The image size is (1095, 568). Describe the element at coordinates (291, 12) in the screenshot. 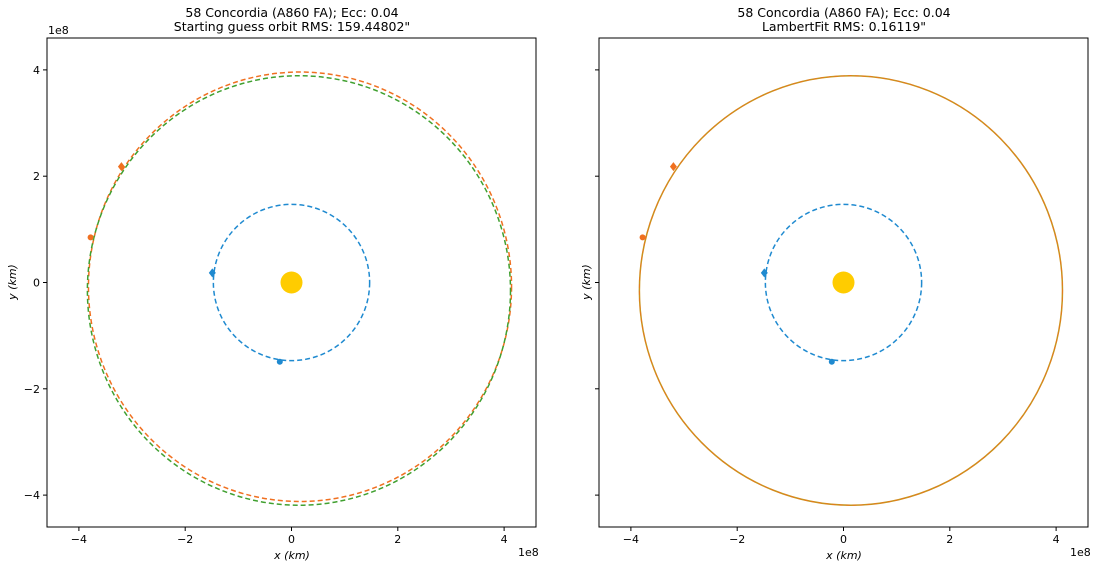

I see `panel-1-title-line1: 58 Concordia (A860 FA); Ecc: 0.04` at that location.